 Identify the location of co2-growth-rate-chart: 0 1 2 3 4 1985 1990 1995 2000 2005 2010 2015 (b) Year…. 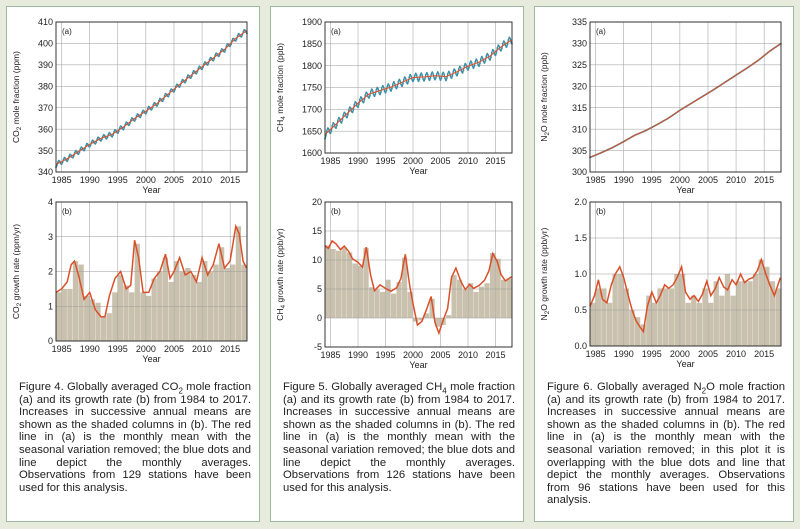
(129, 280).